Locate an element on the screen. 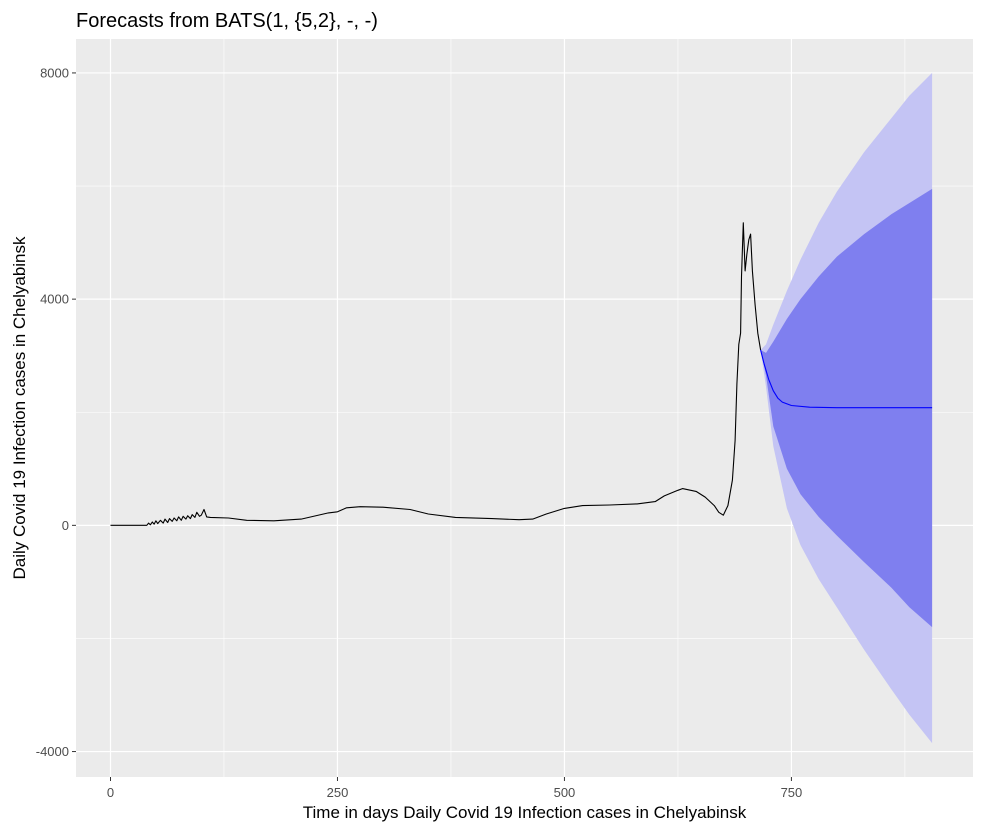 The image size is (983, 832). x-axis-ticks: 0 250 500 750 is located at coordinates (454, 788).